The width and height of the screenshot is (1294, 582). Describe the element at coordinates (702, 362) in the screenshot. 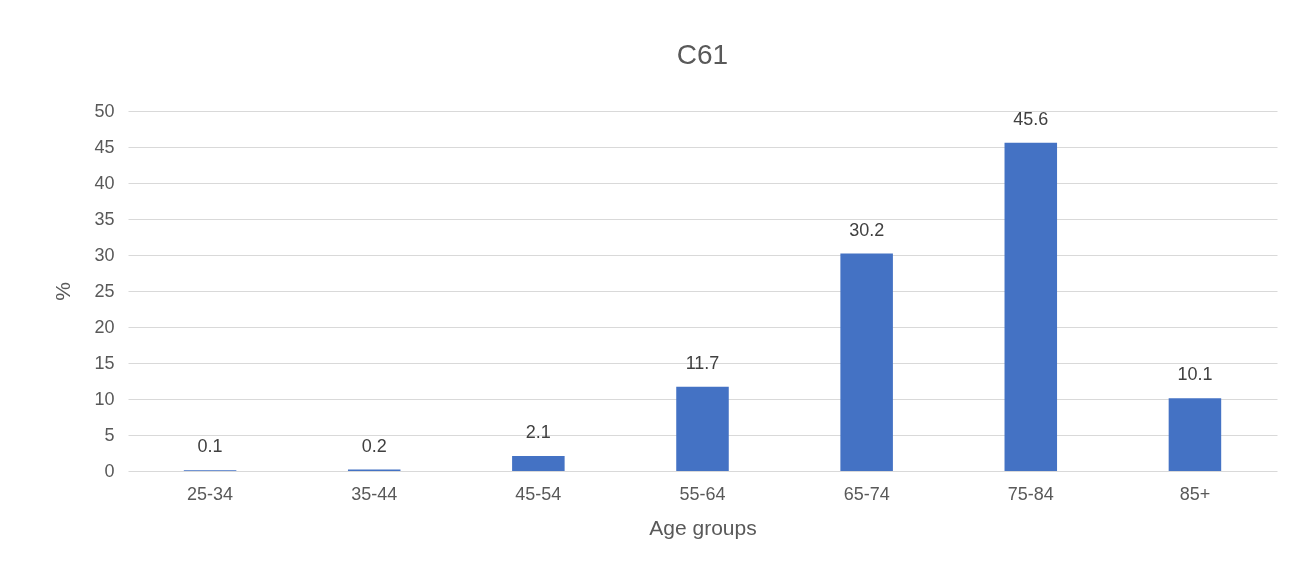

I see `data-label: 11.7` at that location.